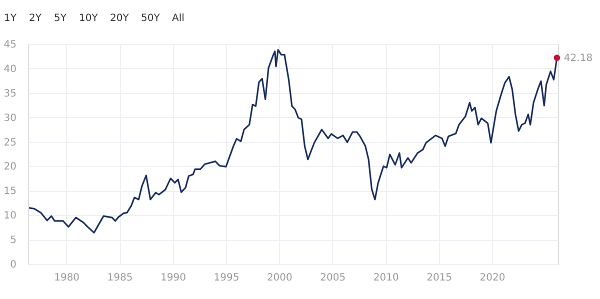 The height and width of the screenshot is (299, 600). Describe the element at coordinates (279, 278) in the screenshot. I see `x-tick-label: 2000` at that location.